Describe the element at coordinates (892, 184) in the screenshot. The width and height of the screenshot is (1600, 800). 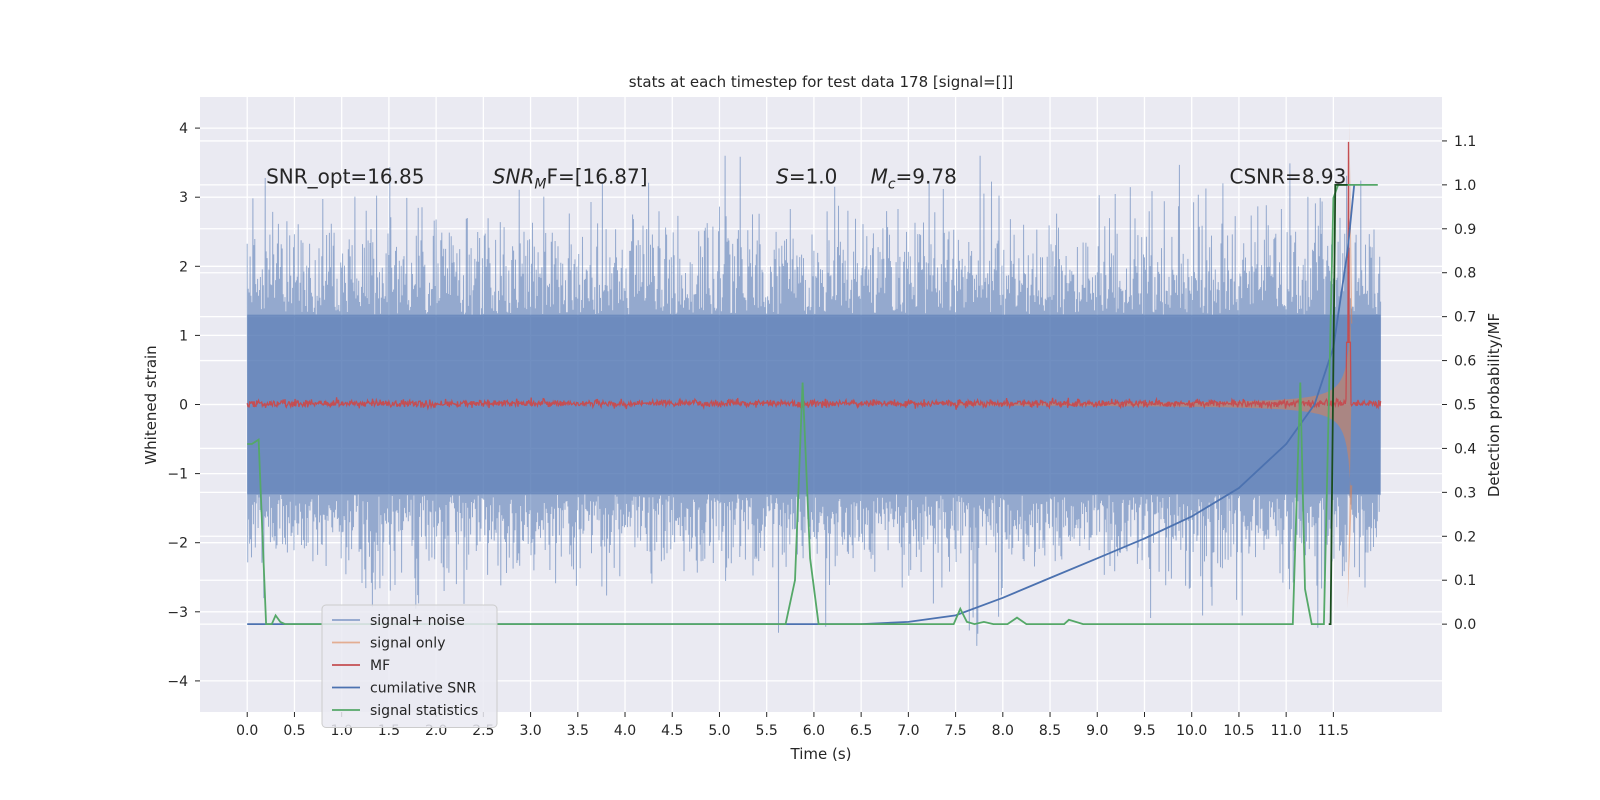
I see `annotation-subscript: c` at that location.